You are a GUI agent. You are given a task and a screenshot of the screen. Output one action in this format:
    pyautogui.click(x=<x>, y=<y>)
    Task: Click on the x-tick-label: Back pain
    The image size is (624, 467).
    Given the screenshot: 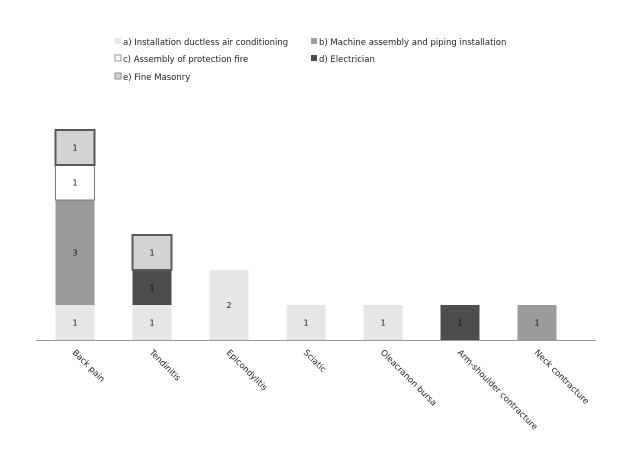 What is the action you would take?
    pyautogui.click(x=88, y=366)
    